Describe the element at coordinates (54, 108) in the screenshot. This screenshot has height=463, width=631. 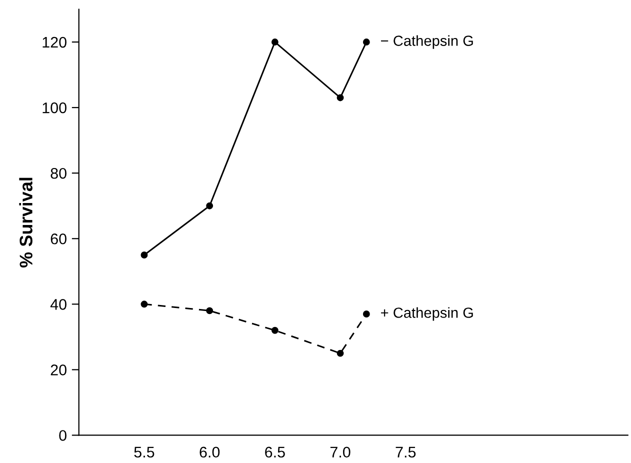
I see `y-tick-label: 100` at that location.